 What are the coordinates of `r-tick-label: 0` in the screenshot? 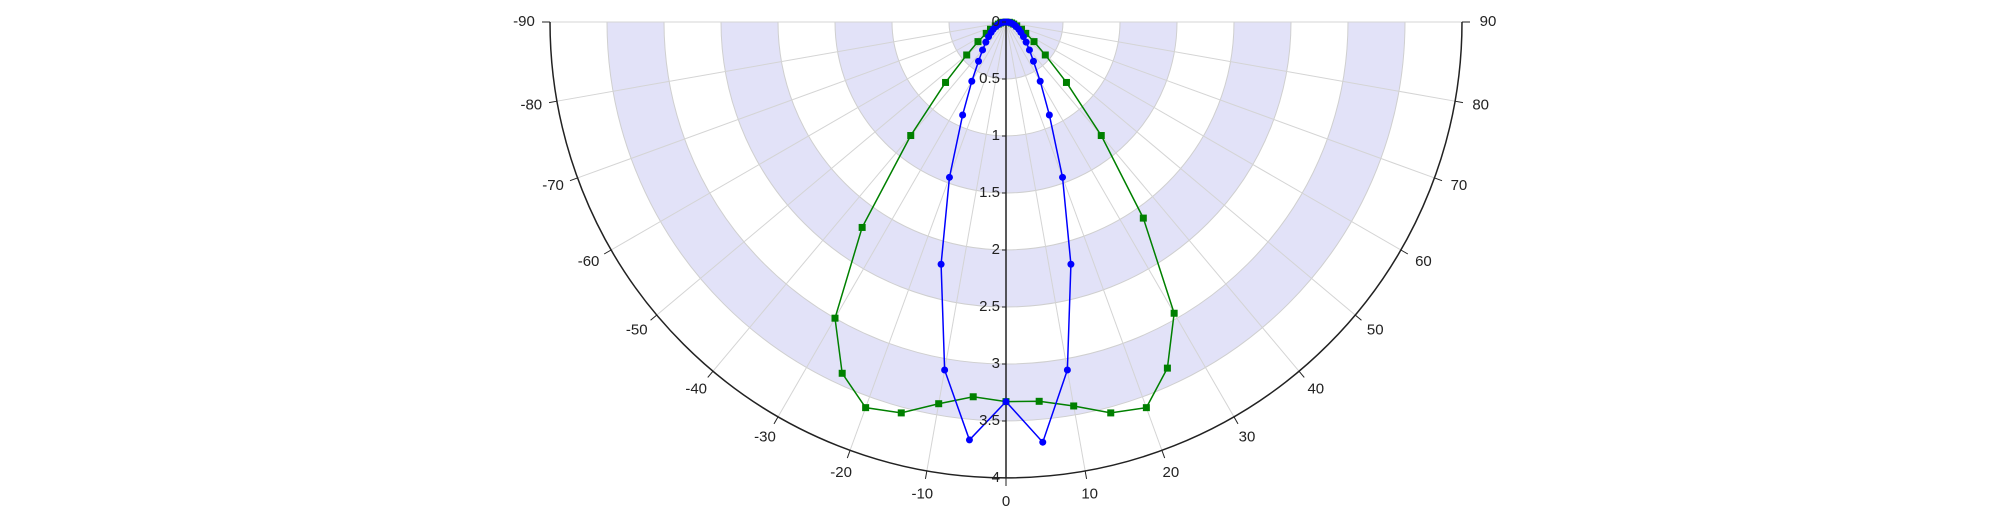 It's located at (996, 21).